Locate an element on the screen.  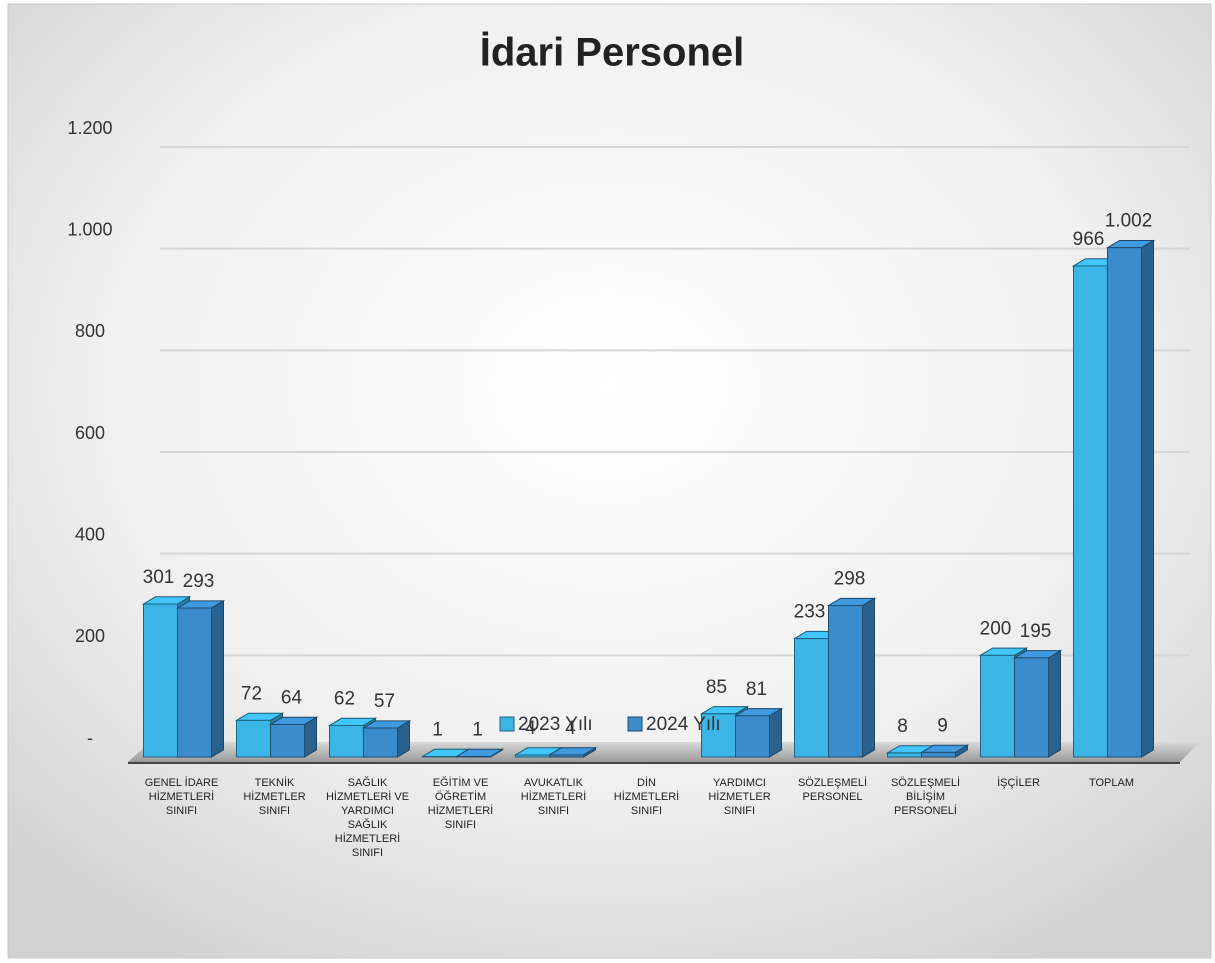
y-tick-label: 400 is located at coordinates (90, 534).